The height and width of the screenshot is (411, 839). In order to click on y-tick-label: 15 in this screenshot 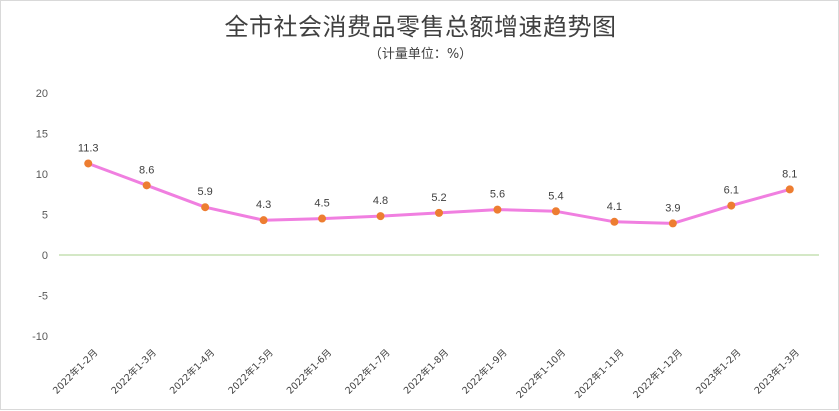, I will do `click(42, 135)`.